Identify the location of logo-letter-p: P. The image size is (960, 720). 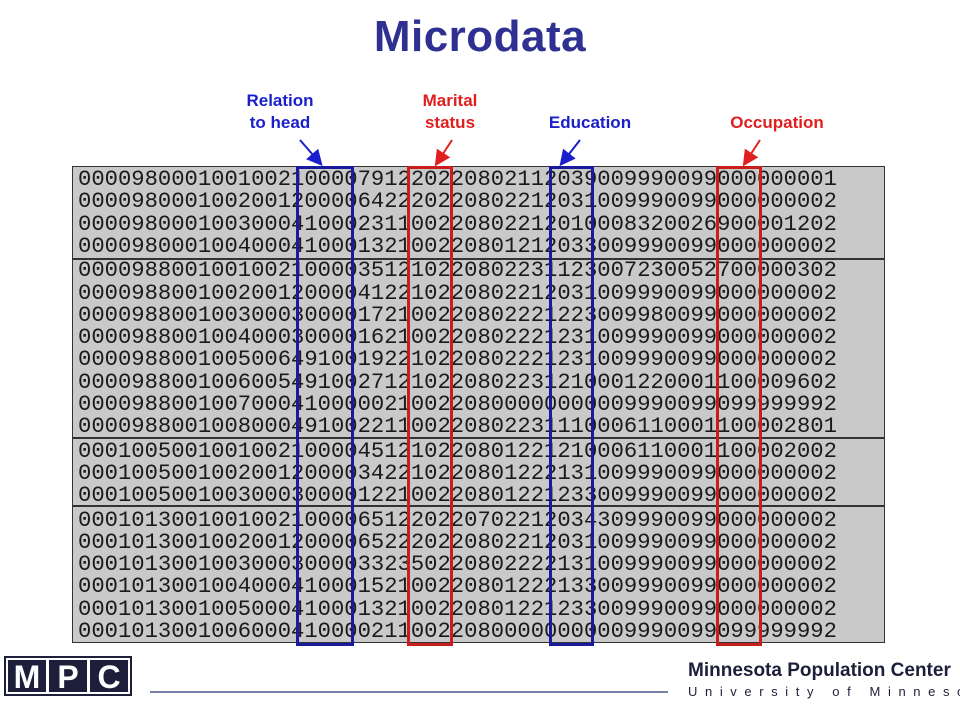
(67, 677).